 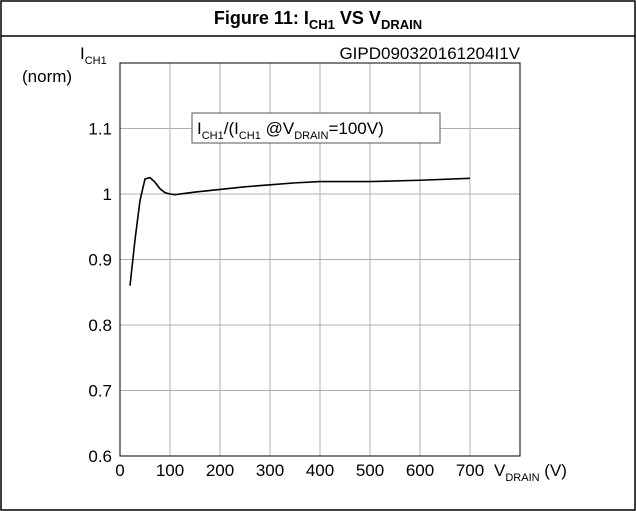 What do you see at coordinates (231, 128) in the screenshot?
I see `text-part: /(I` at bounding box center [231, 128].